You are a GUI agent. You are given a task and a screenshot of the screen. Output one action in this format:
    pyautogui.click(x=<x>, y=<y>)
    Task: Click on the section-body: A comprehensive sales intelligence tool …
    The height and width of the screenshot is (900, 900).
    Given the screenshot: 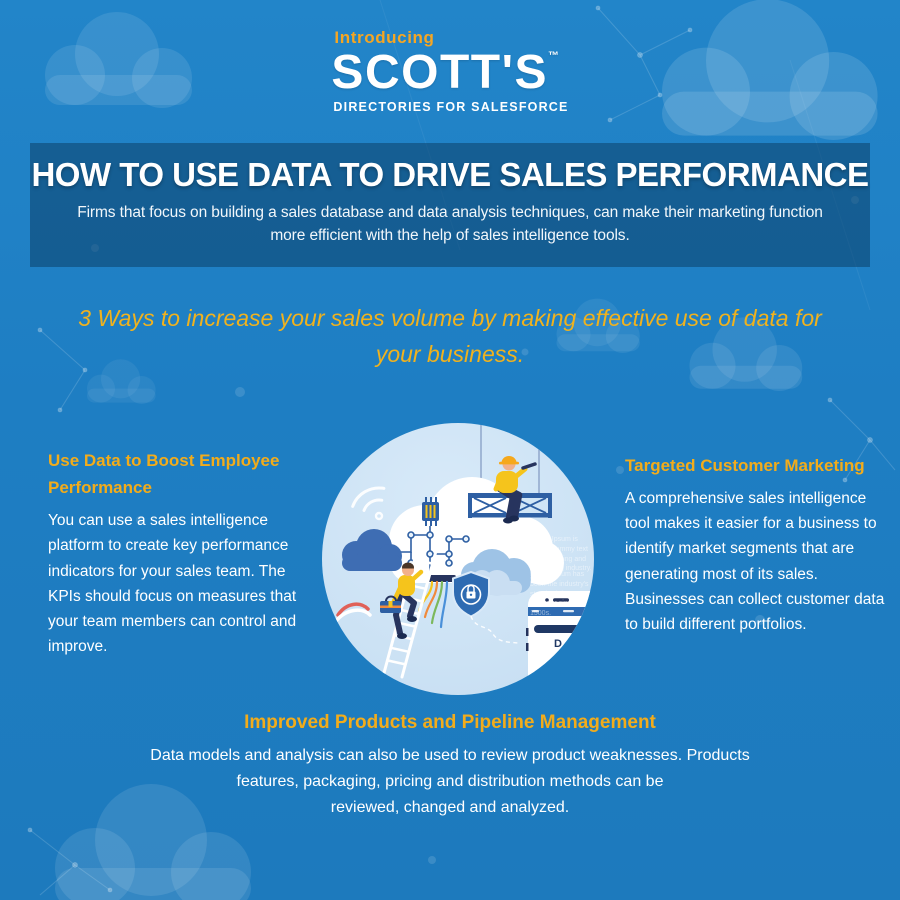 What is the action you would take?
    pyautogui.click(x=755, y=561)
    